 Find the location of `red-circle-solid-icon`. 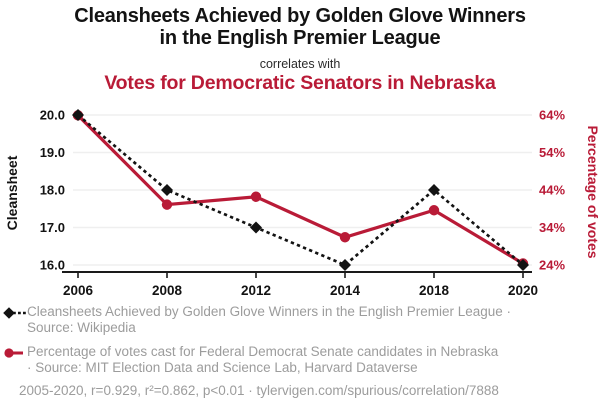

red-circle-solid-icon is located at coordinates (13, 353).